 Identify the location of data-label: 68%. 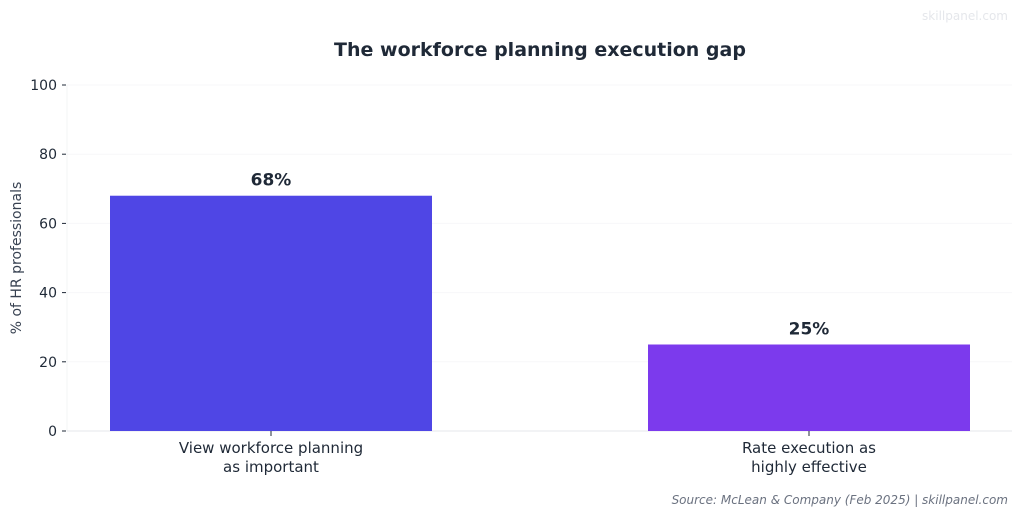
(271, 181).